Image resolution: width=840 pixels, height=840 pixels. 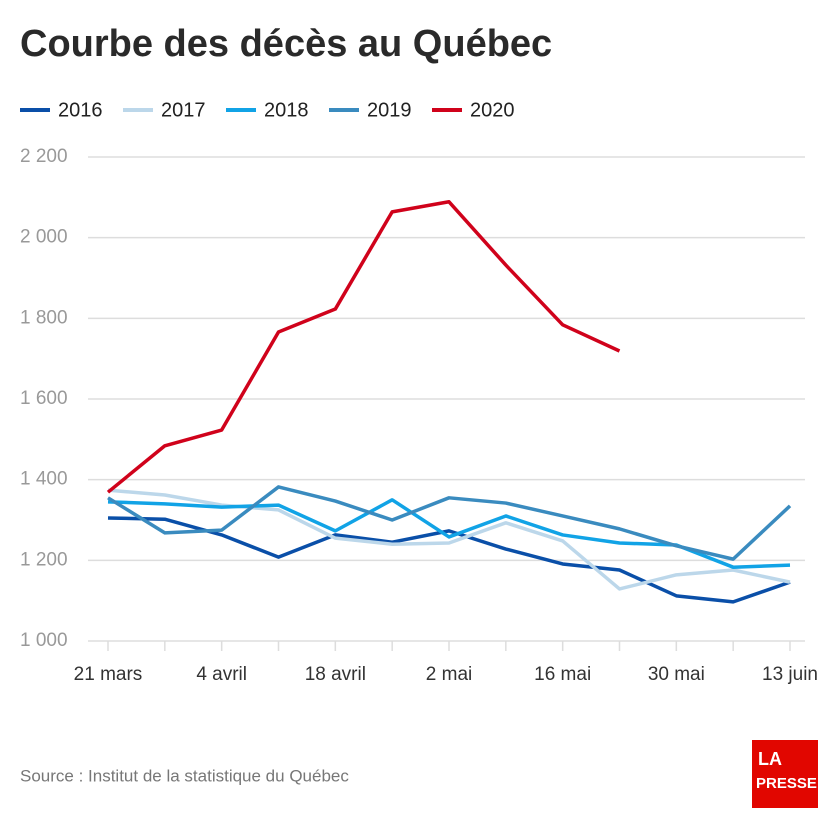 What do you see at coordinates (770, 759) in the screenshot?
I see `logo-text: LA` at bounding box center [770, 759].